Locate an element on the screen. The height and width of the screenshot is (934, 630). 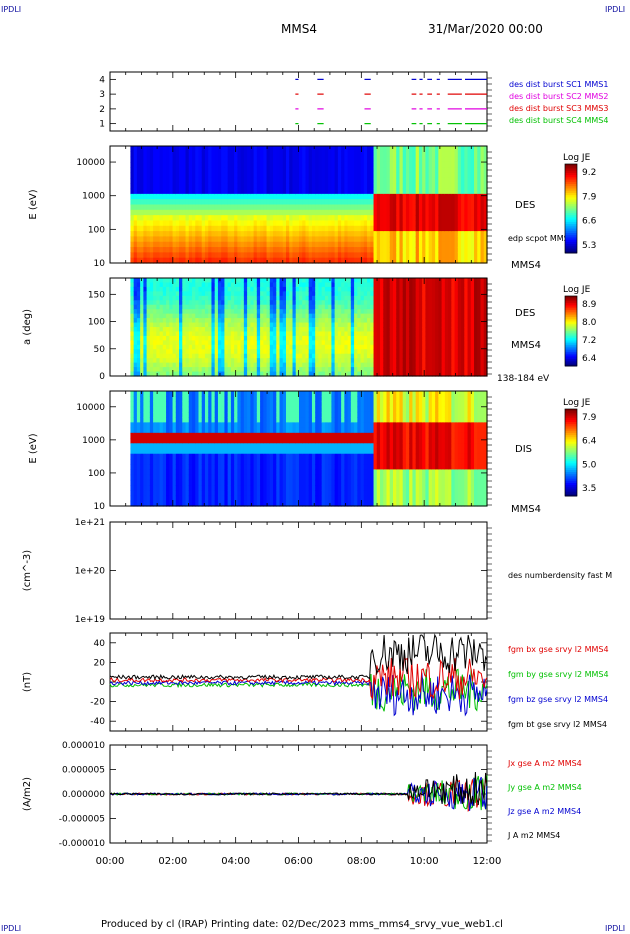
des-pitch-colorbar-title: Log JE is located at coordinates (577, 290).